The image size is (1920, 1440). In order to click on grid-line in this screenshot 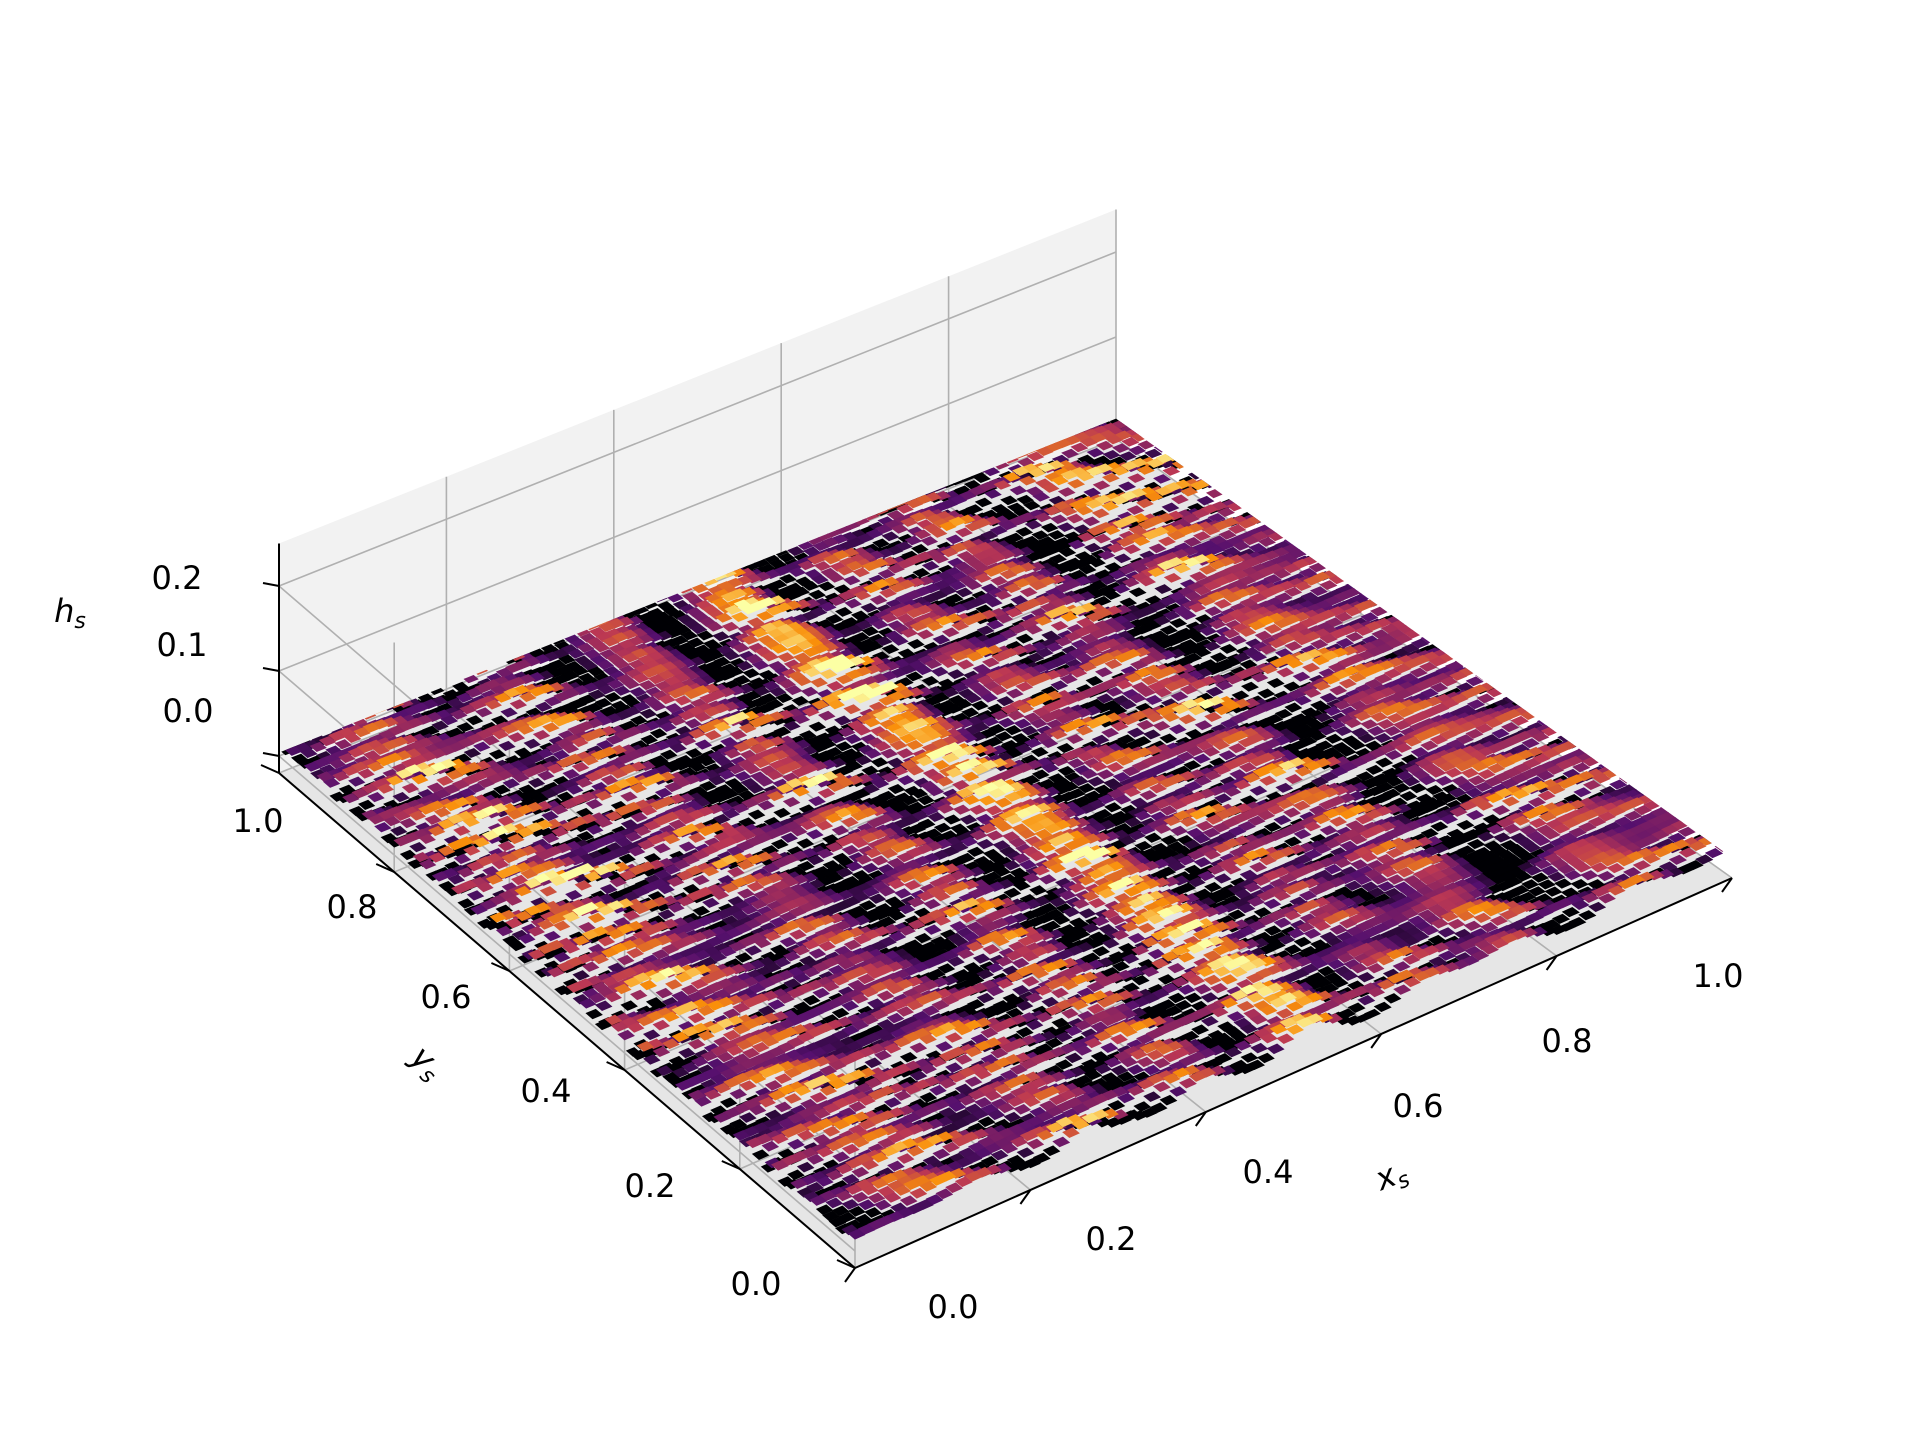, I will do `click(697, 504)`.